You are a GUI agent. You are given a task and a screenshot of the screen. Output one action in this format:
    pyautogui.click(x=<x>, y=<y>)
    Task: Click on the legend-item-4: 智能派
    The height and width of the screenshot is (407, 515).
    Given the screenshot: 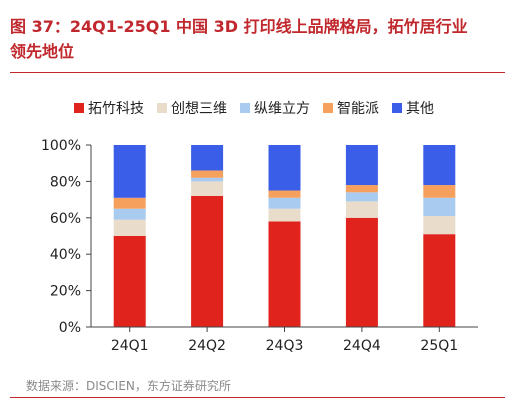 What is the action you would take?
    pyautogui.click(x=351, y=108)
    